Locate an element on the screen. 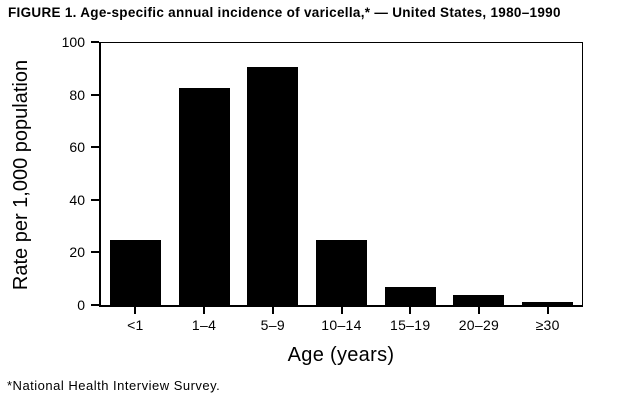 The width and height of the screenshot is (618, 401). bar-15–19 is located at coordinates (410, 295).